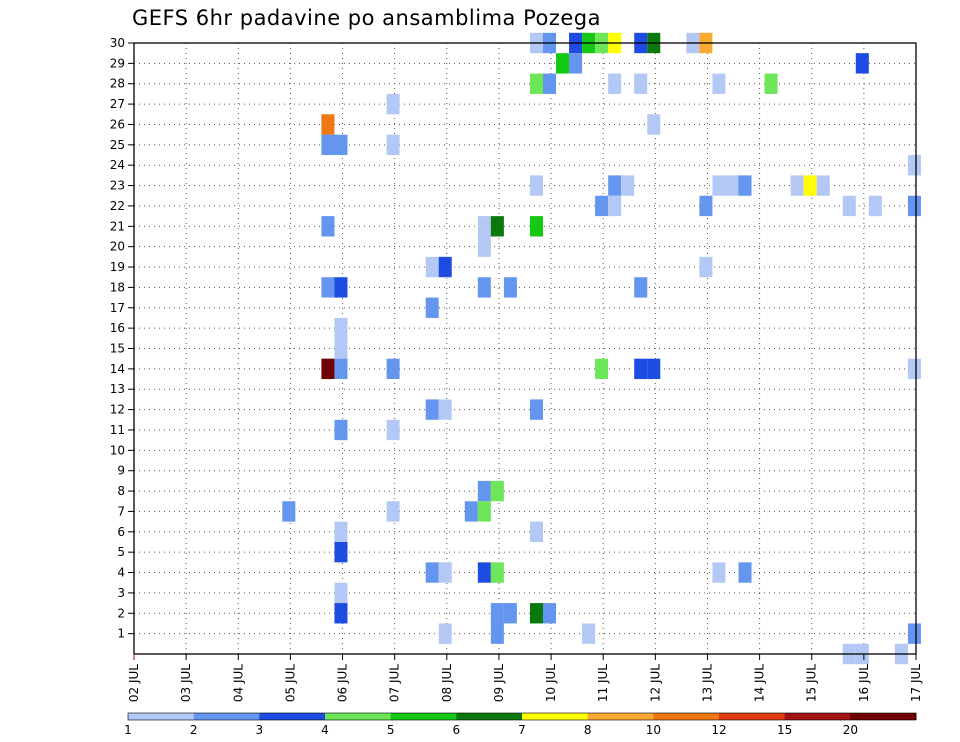 The height and width of the screenshot is (742, 960). I want to click on y-tick-label: 10, so click(117, 450).